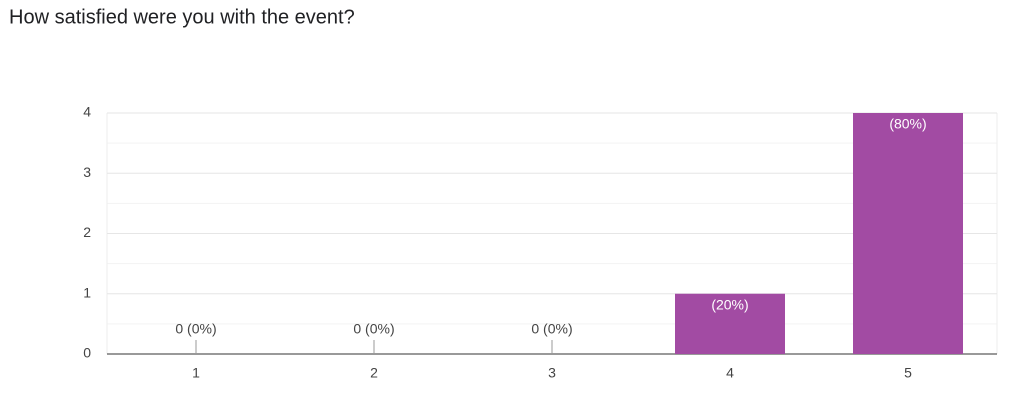  I want to click on data-label: (80%), so click(907, 124).